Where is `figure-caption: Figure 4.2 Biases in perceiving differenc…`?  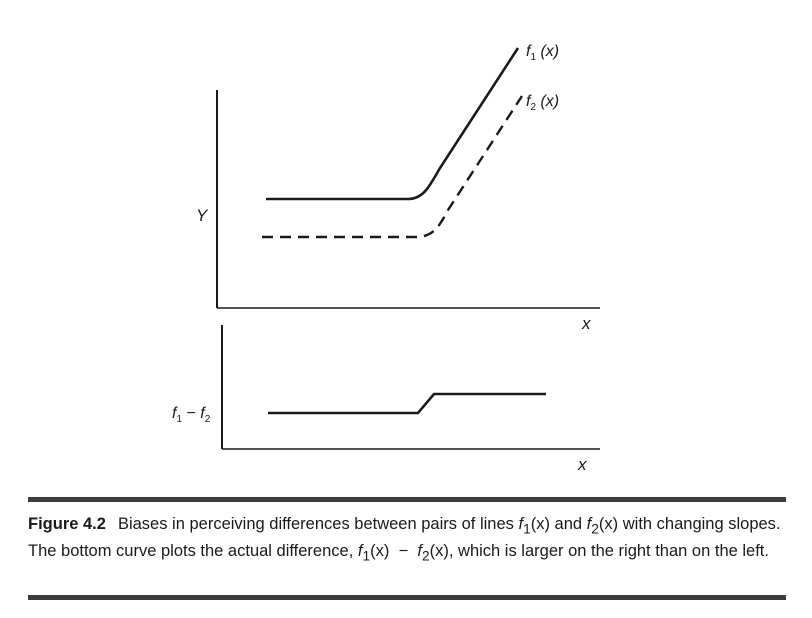 figure-caption: Figure 4.2 Biases in perceiving differenc… is located at coordinates (404, 539).